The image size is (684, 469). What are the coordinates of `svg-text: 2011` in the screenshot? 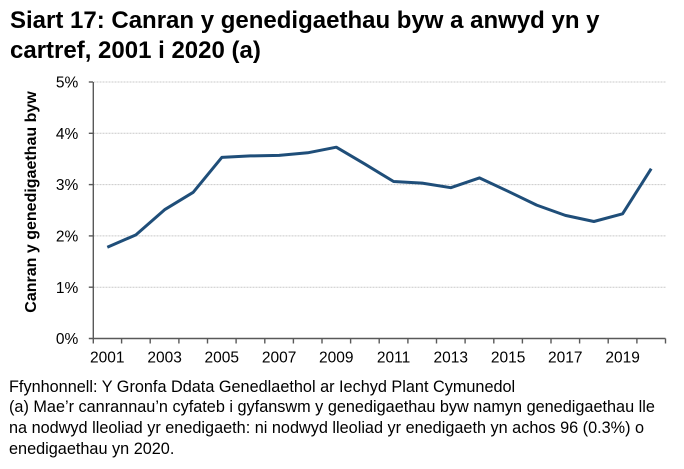 It's located at (393, 358).